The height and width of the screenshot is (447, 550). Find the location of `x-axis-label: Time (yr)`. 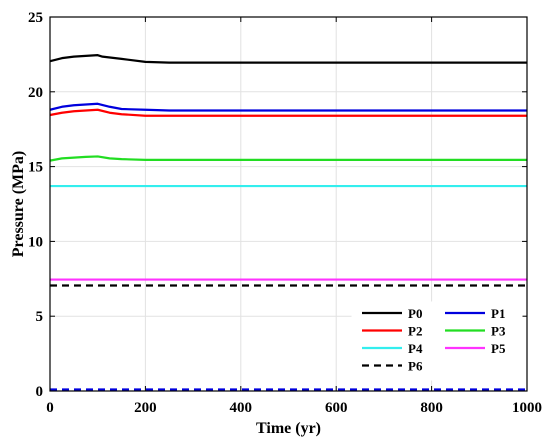

x-axis-label: Time (yr) is located at coordinates (288, 428).